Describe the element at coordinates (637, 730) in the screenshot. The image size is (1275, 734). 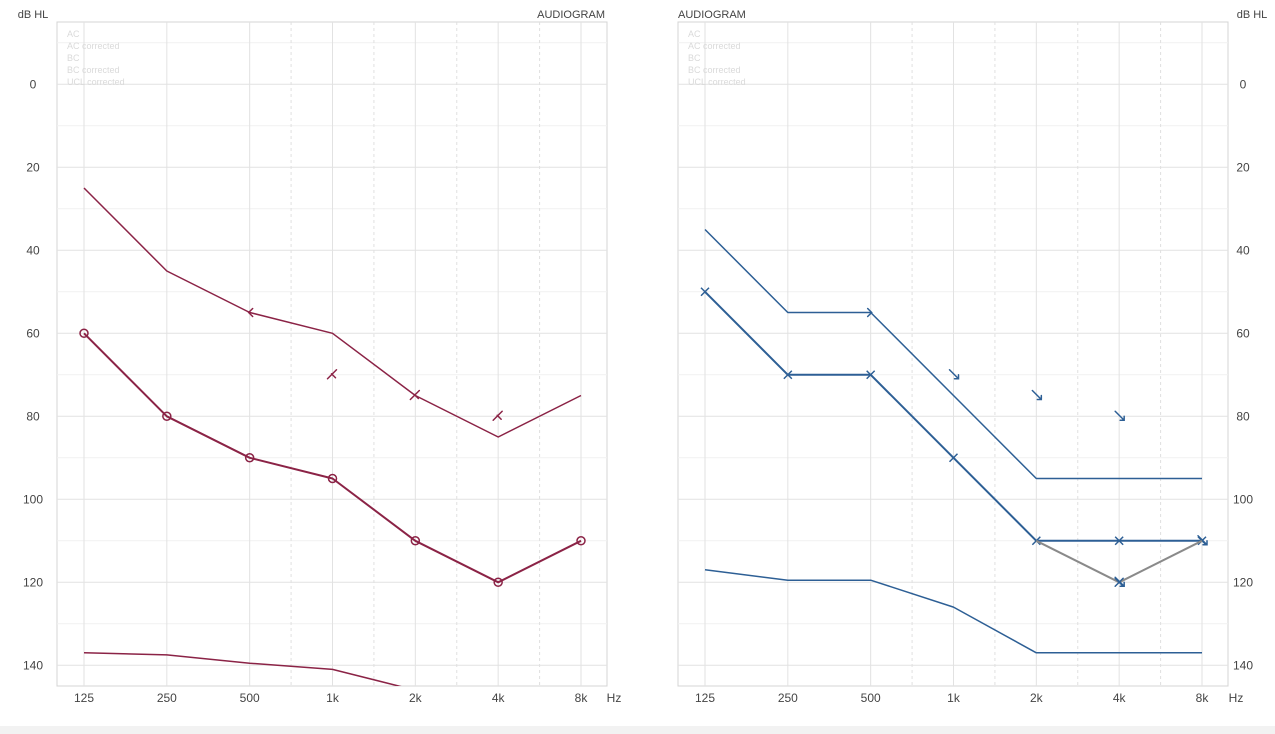
I see `footer-bar` at that location.